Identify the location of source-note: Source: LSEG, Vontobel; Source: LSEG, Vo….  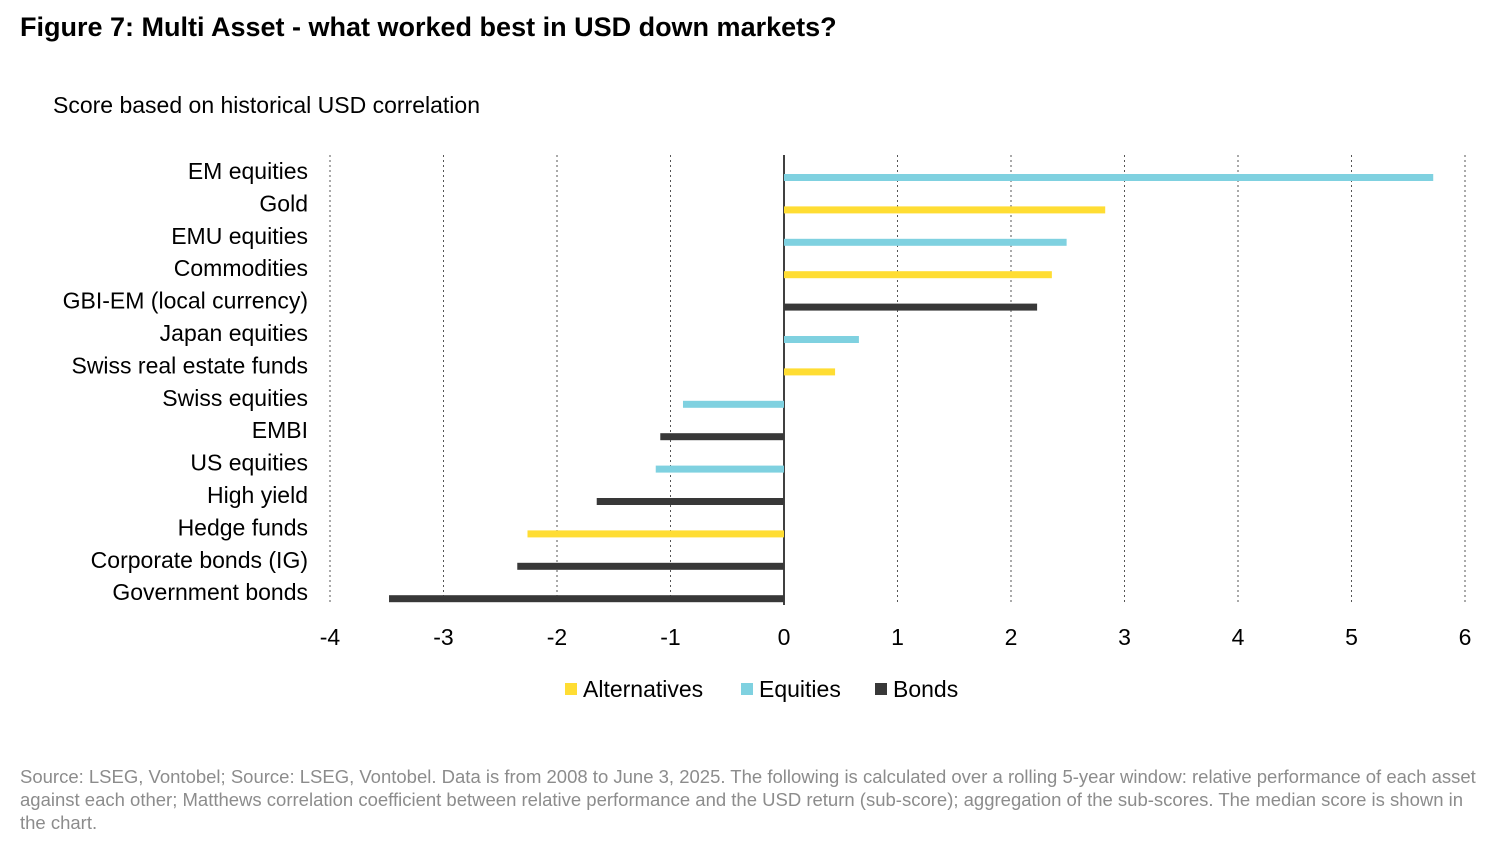
(748, 799).